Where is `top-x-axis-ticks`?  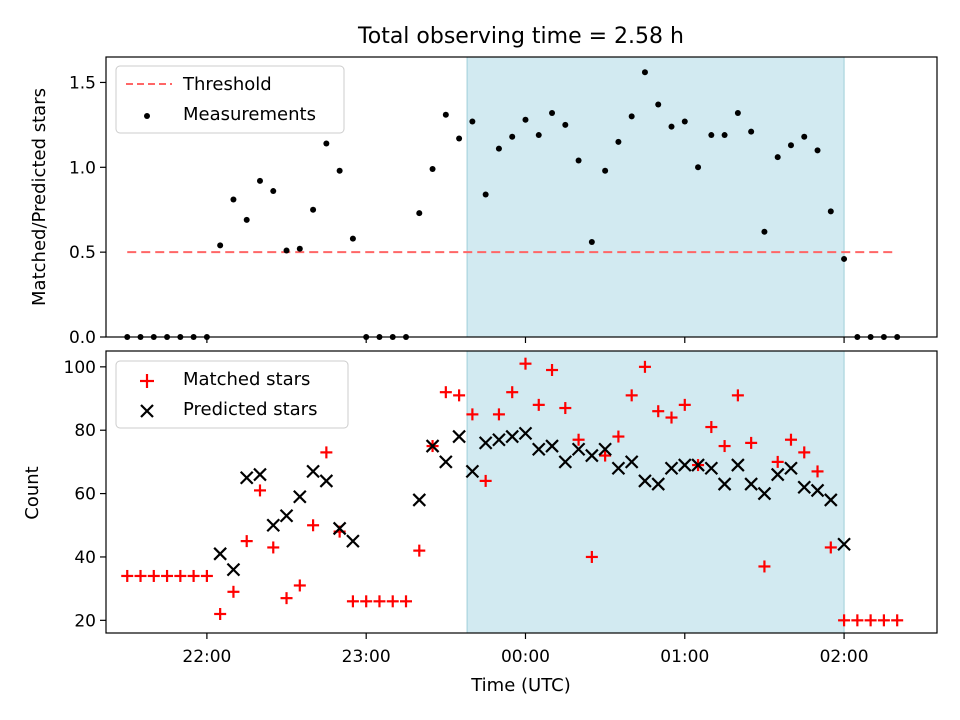
top-x-axis-ticks is located at coordinates (525, 340).